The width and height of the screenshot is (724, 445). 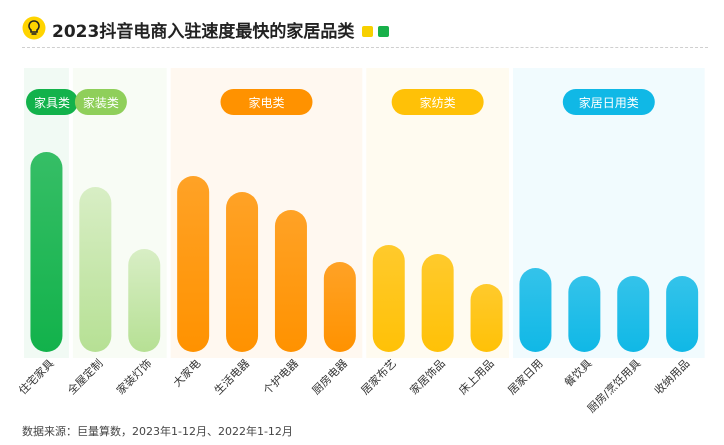 I want to click on category-label: 全屋定制, so click(x=84, y=376).